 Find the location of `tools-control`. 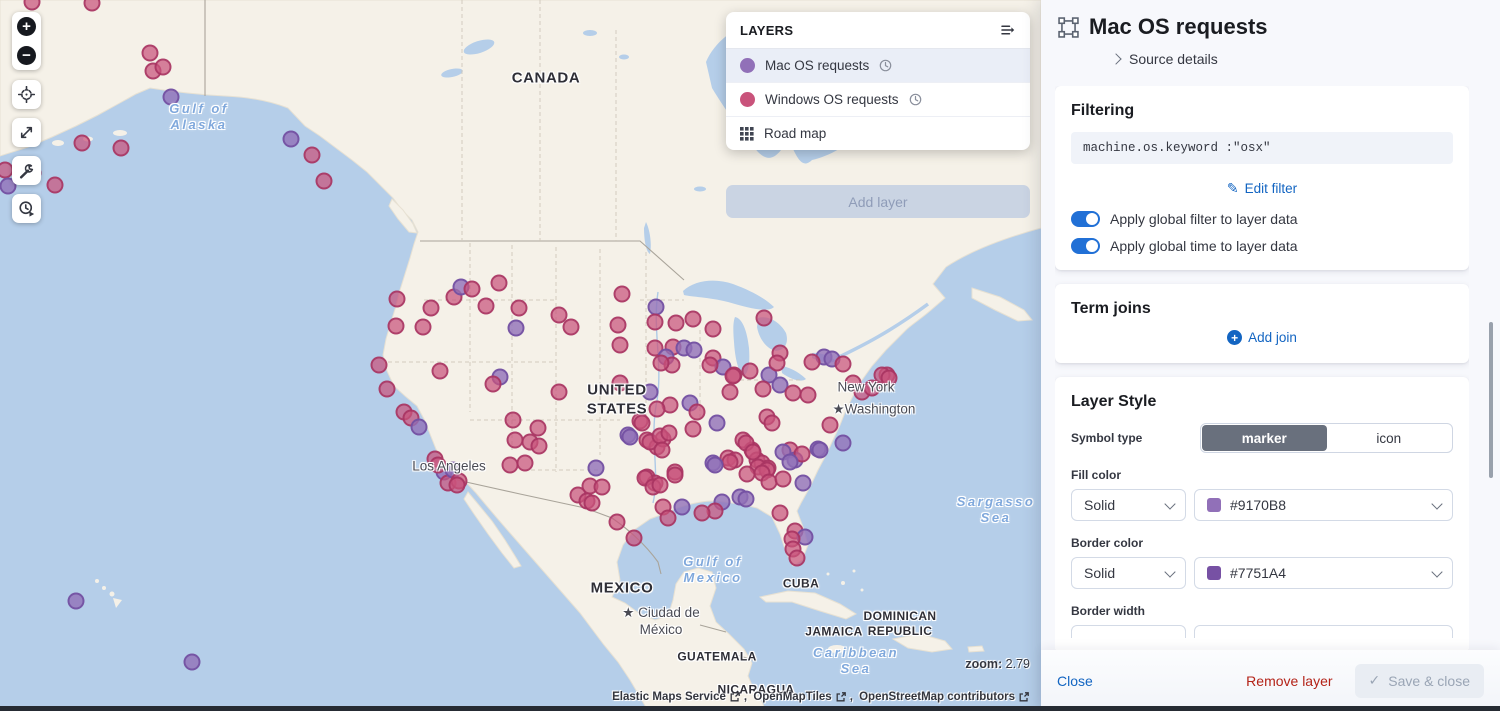

tools-control is located at coordinates (26, 170).